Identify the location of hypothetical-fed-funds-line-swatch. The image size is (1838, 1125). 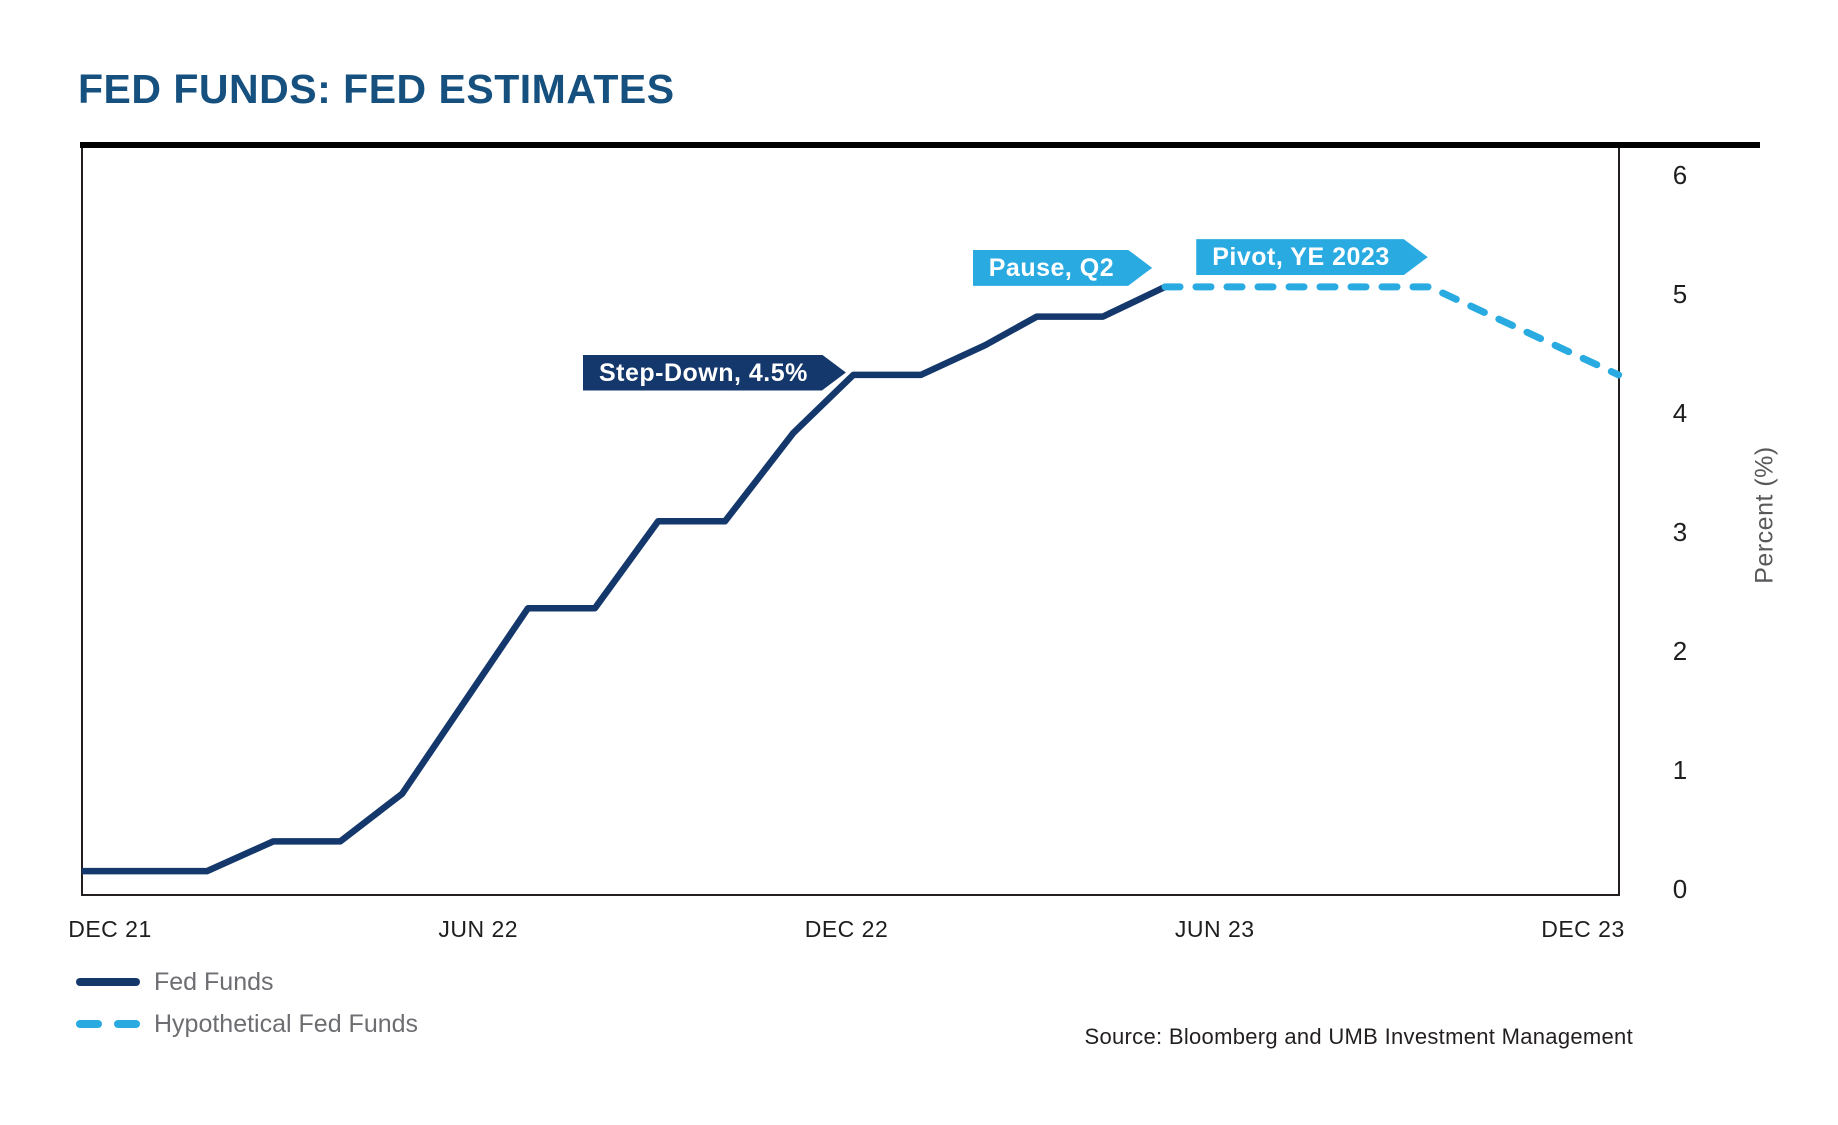
(108, 1024).